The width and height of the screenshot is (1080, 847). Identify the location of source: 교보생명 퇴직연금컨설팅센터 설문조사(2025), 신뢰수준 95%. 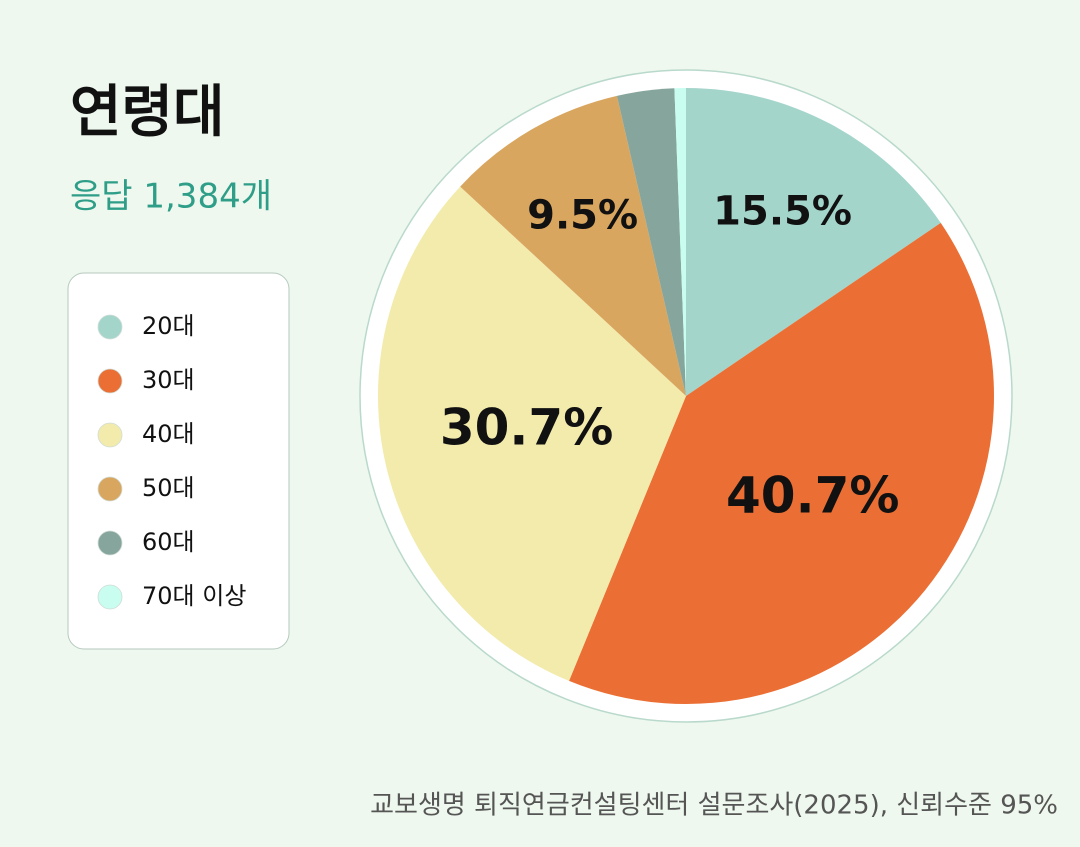
(714, 806).